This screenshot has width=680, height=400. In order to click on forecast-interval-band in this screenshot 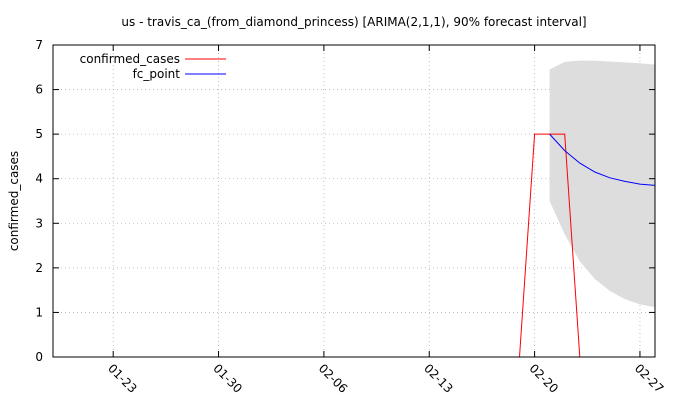, I will do `click(602, 184)`.